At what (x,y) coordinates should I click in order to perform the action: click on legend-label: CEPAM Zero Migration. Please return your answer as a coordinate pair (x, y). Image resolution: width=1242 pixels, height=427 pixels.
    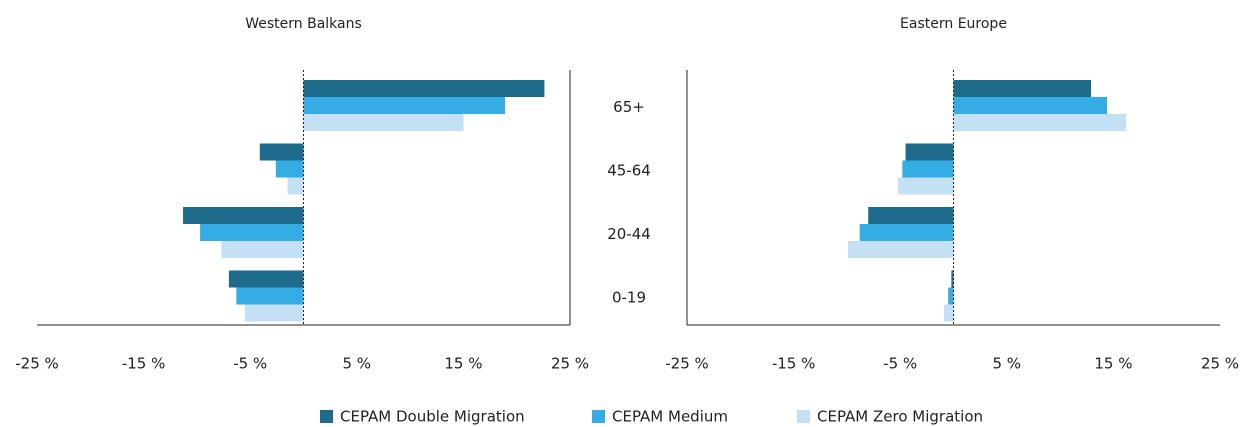
    Looking at the image, I should click on (900, 417).